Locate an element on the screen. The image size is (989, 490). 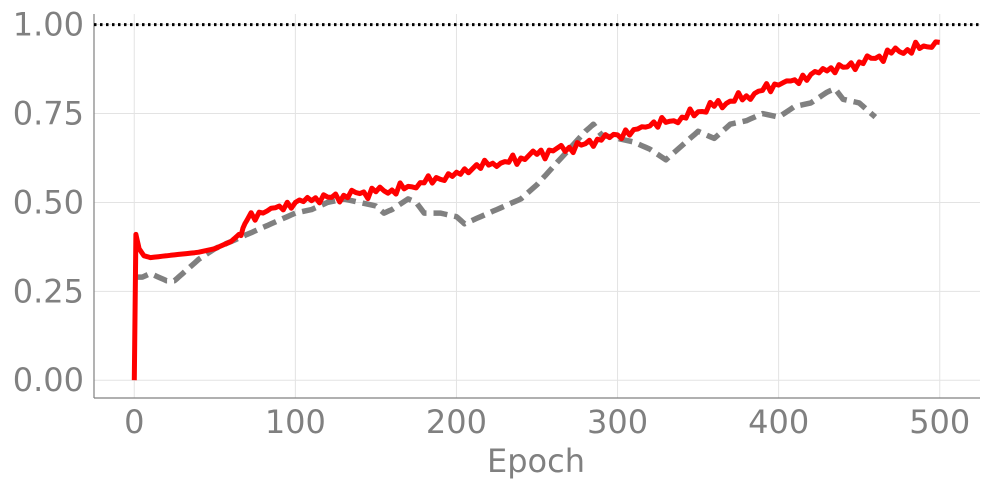
x-tick-label: 400 is located at coordinates (778, 422).